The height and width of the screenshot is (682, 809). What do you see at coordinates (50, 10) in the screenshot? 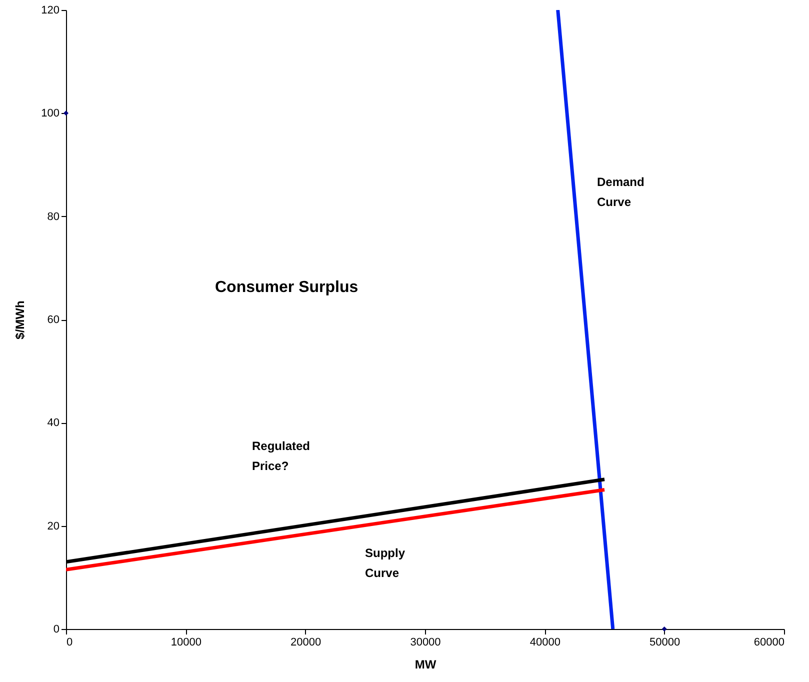
I see `y-tick-label: 120` at bounding box center [50, 10].